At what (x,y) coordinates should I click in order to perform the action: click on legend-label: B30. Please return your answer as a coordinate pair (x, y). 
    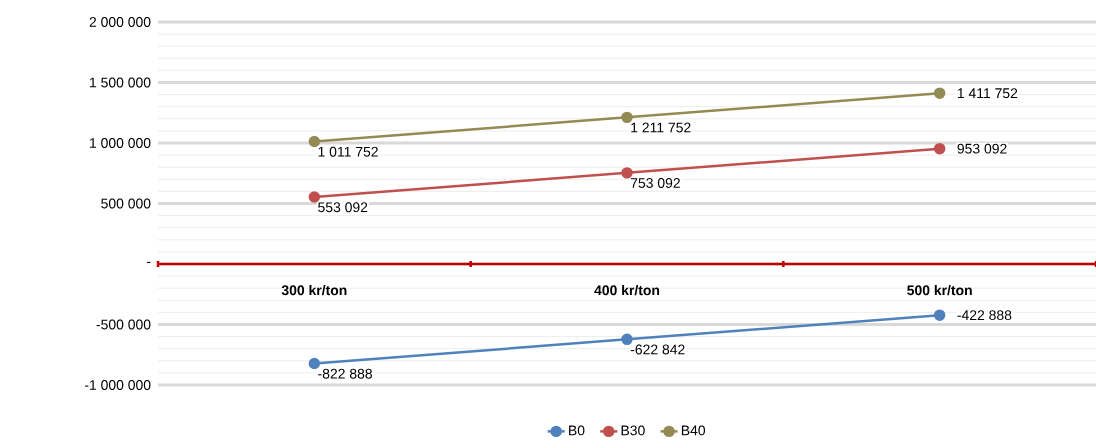
    Looking at the image, I should click on (633, 430).